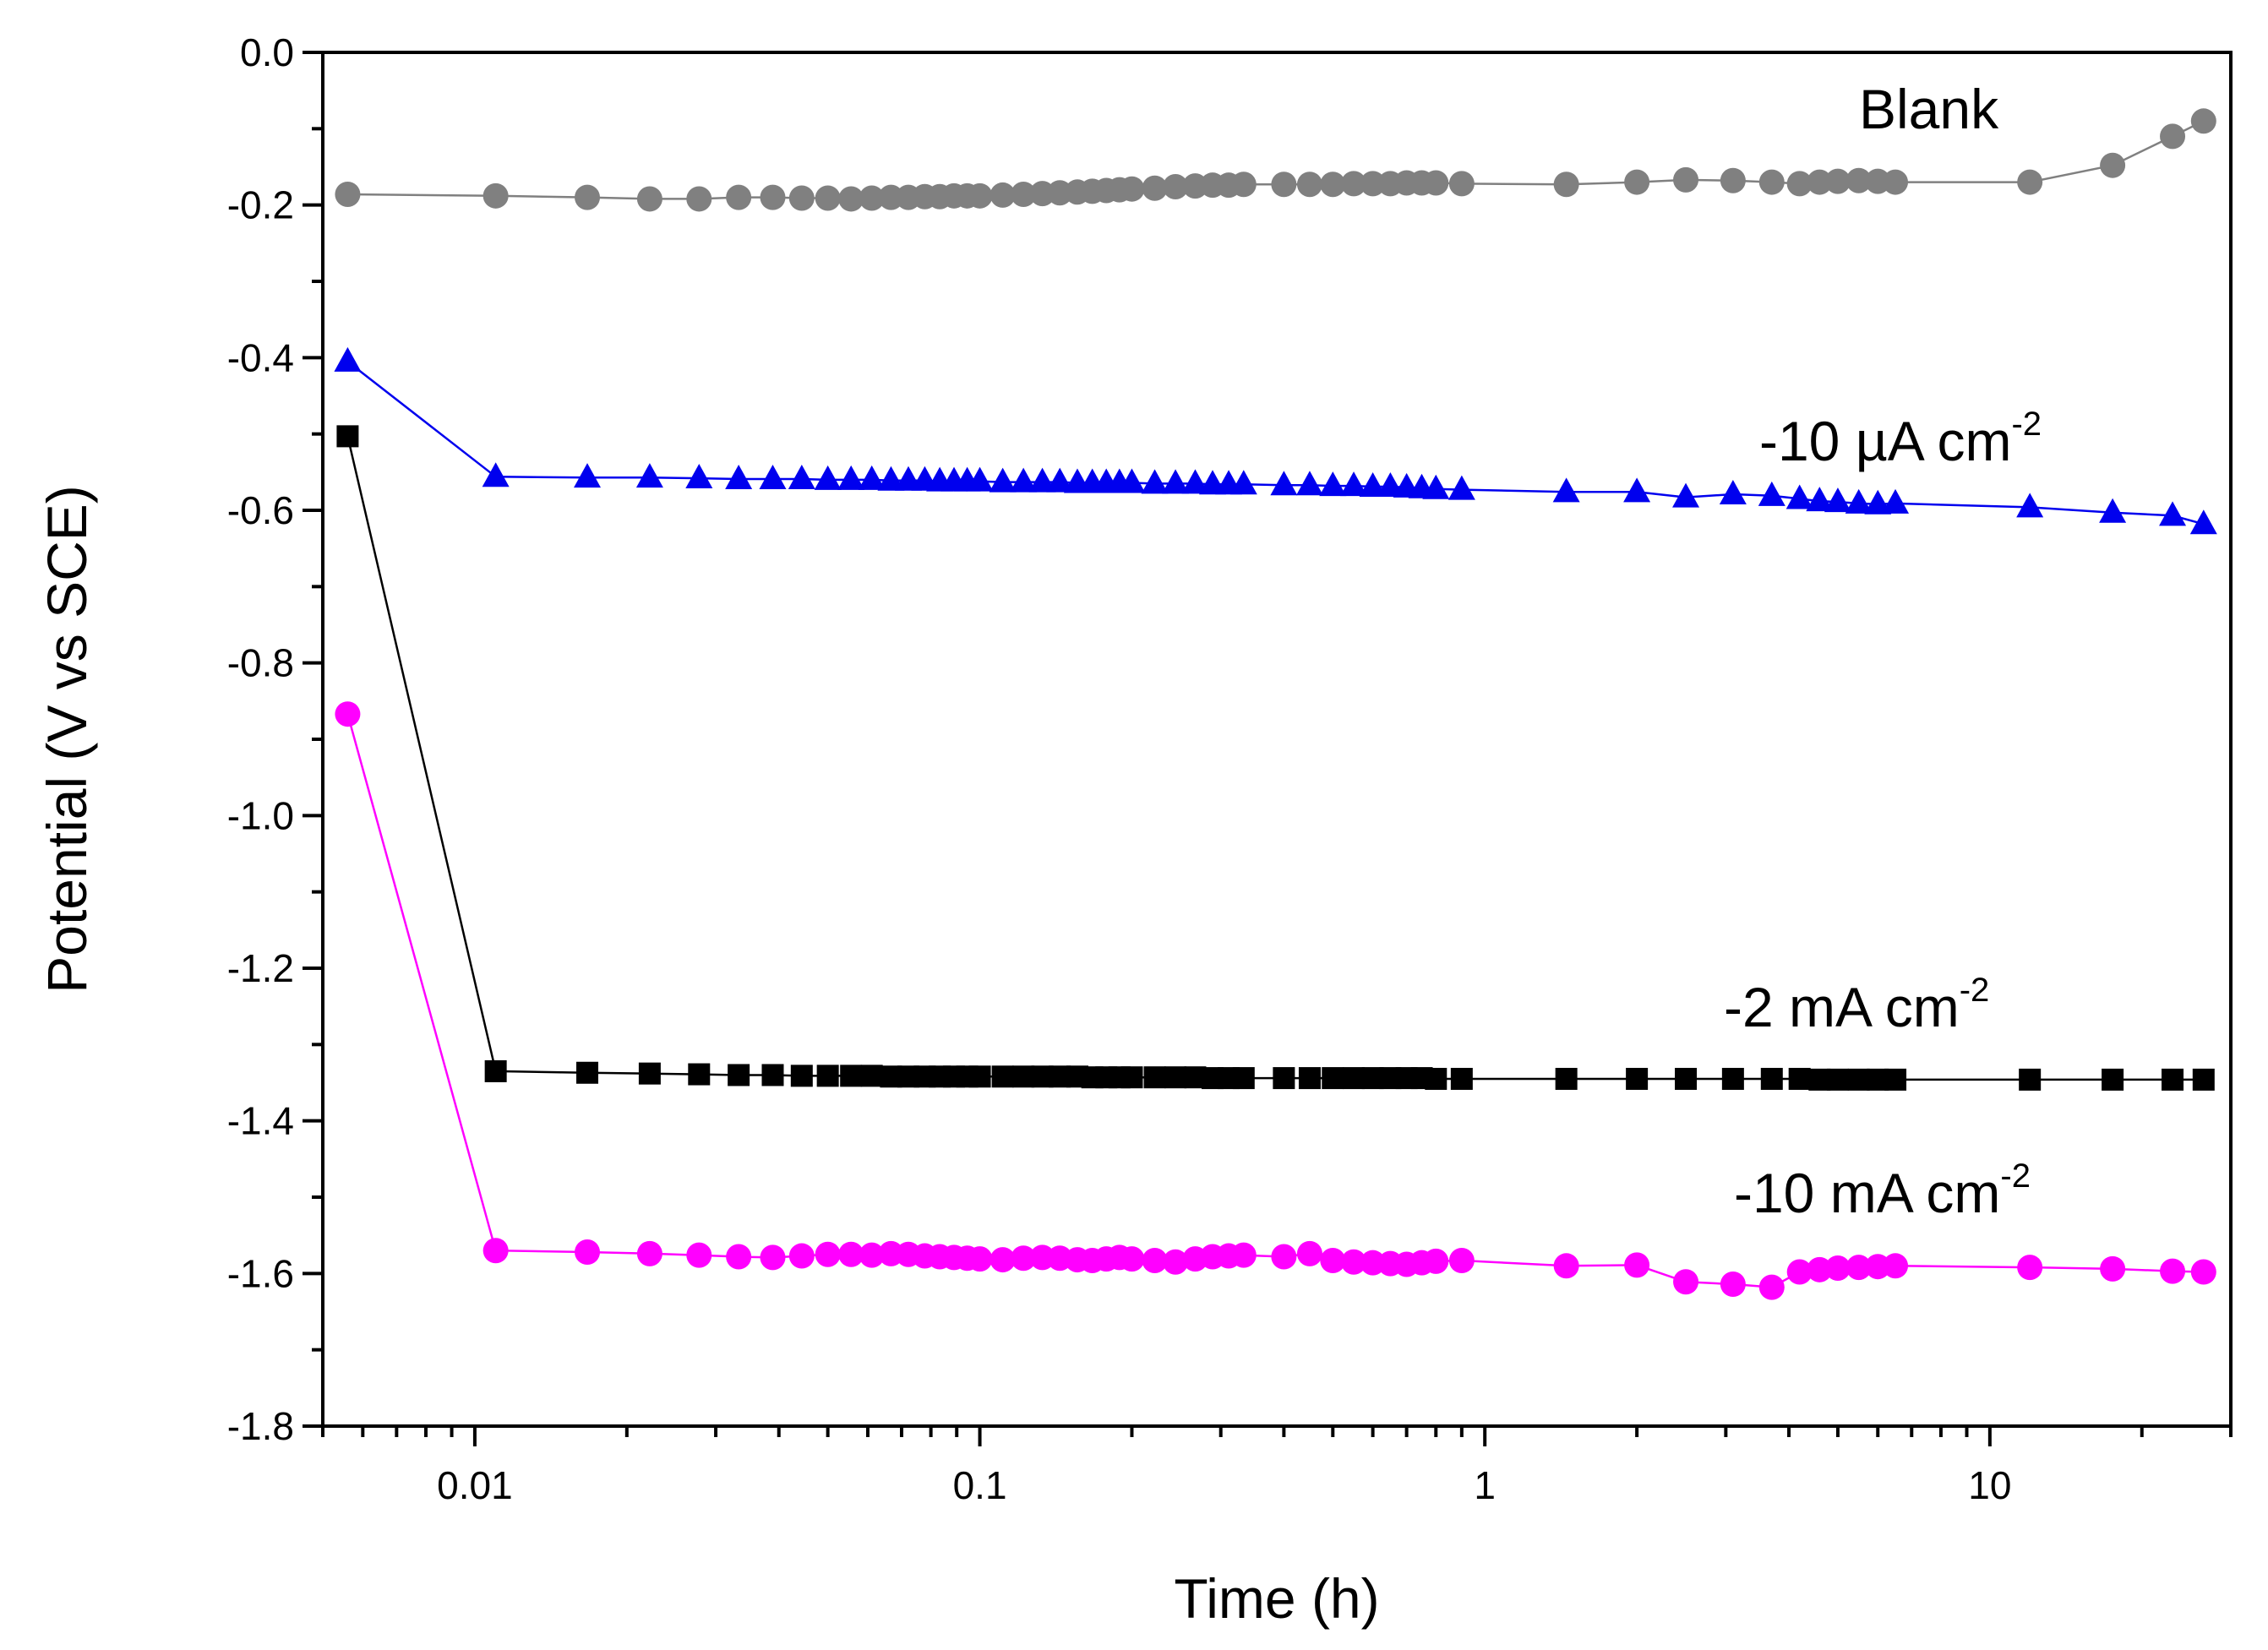 This screenshot has height=1650, width=2268. What do you see at coordinates (2015, 1176) in the screenshot?
I see `series-label-10ma-sup: -2` at bounding box center [2015, 1176].